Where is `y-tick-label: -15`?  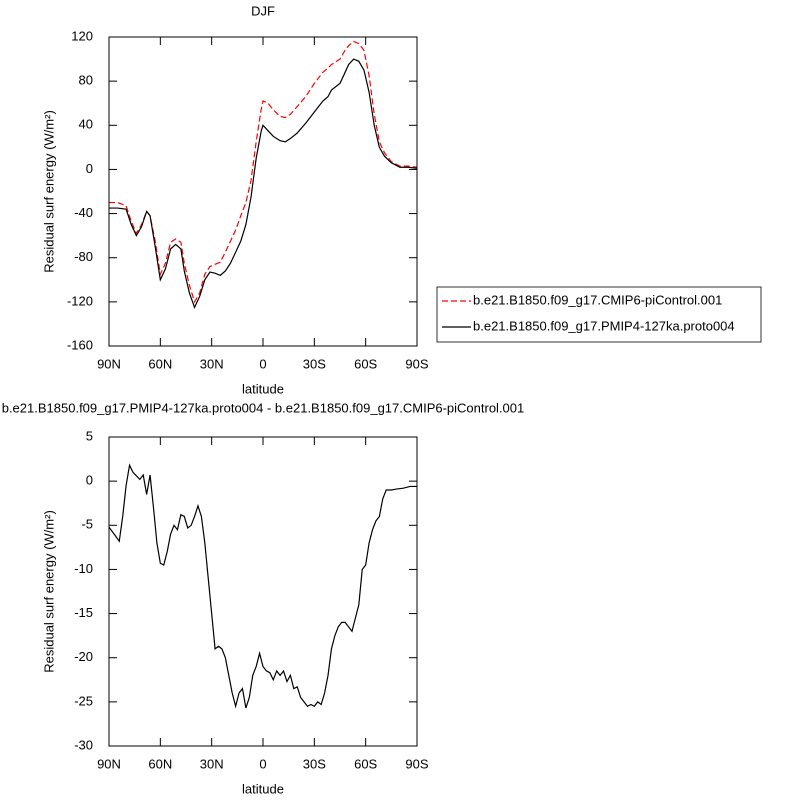 y-tick-label: -15 is located at coordinates (83, 612).